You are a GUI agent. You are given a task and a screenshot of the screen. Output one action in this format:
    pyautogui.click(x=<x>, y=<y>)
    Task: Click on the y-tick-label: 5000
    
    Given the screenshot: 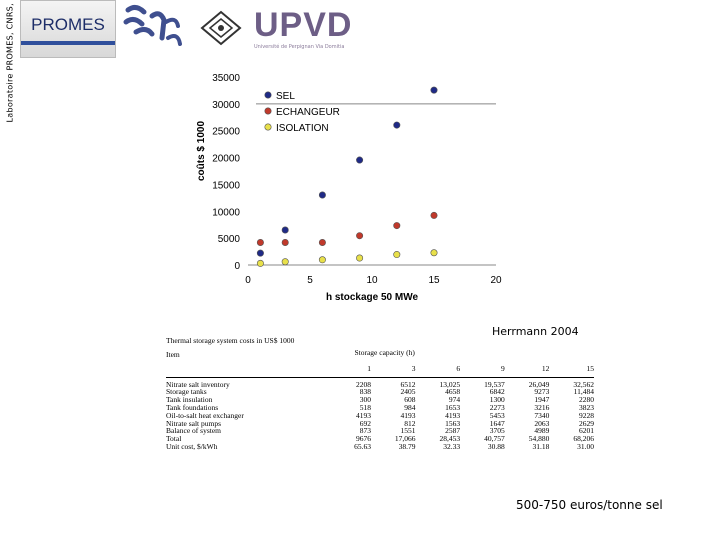 What is the action you would take?
    pyautogui.click(x=229, y=239)
    